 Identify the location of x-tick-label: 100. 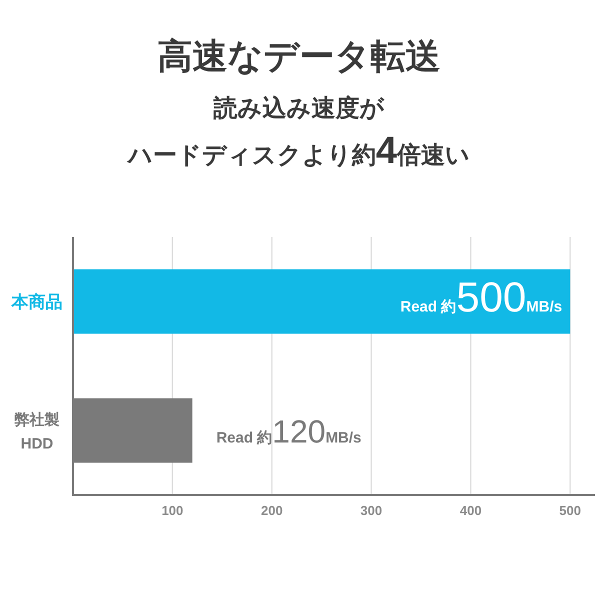
(173, 510).